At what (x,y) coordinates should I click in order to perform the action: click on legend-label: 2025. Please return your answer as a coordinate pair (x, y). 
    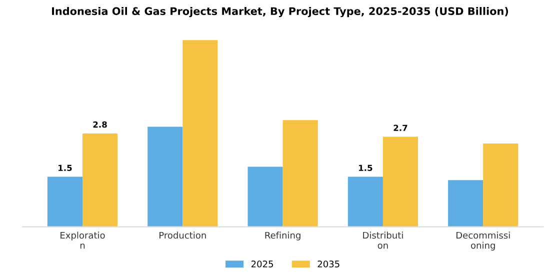
    Looking at the image, I should click on (262, 264).